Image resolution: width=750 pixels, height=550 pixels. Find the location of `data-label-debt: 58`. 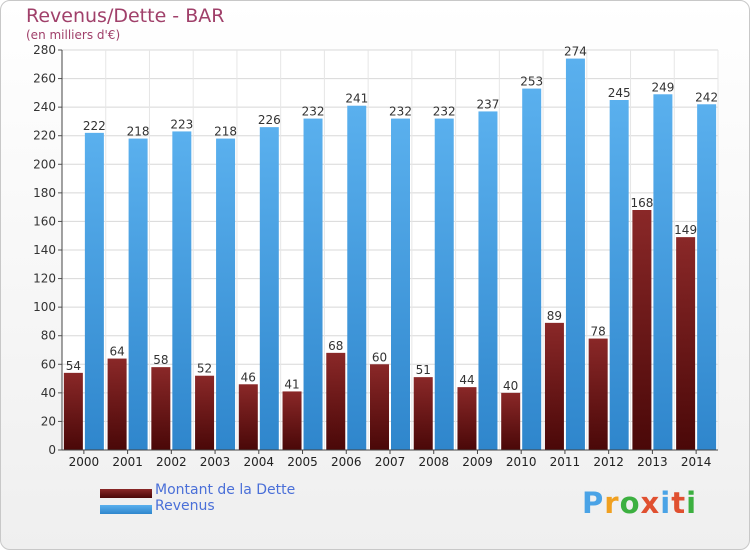

data-label-debt: 58 is located at coordinates (160, 360).